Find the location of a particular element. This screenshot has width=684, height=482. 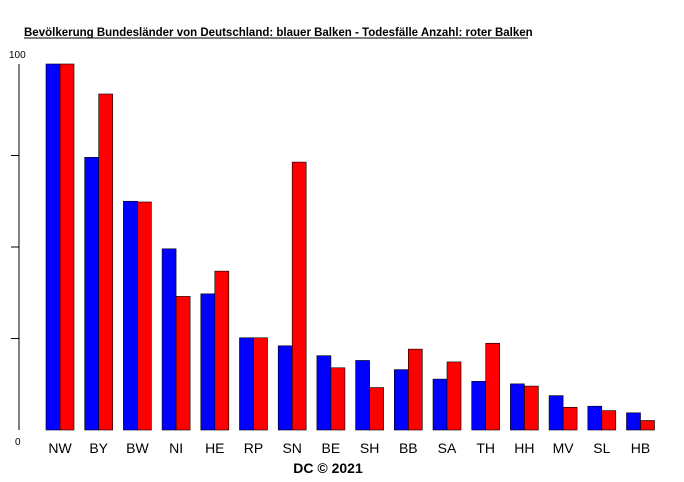

bar-bb-blue is located at coordinates (401, 400).